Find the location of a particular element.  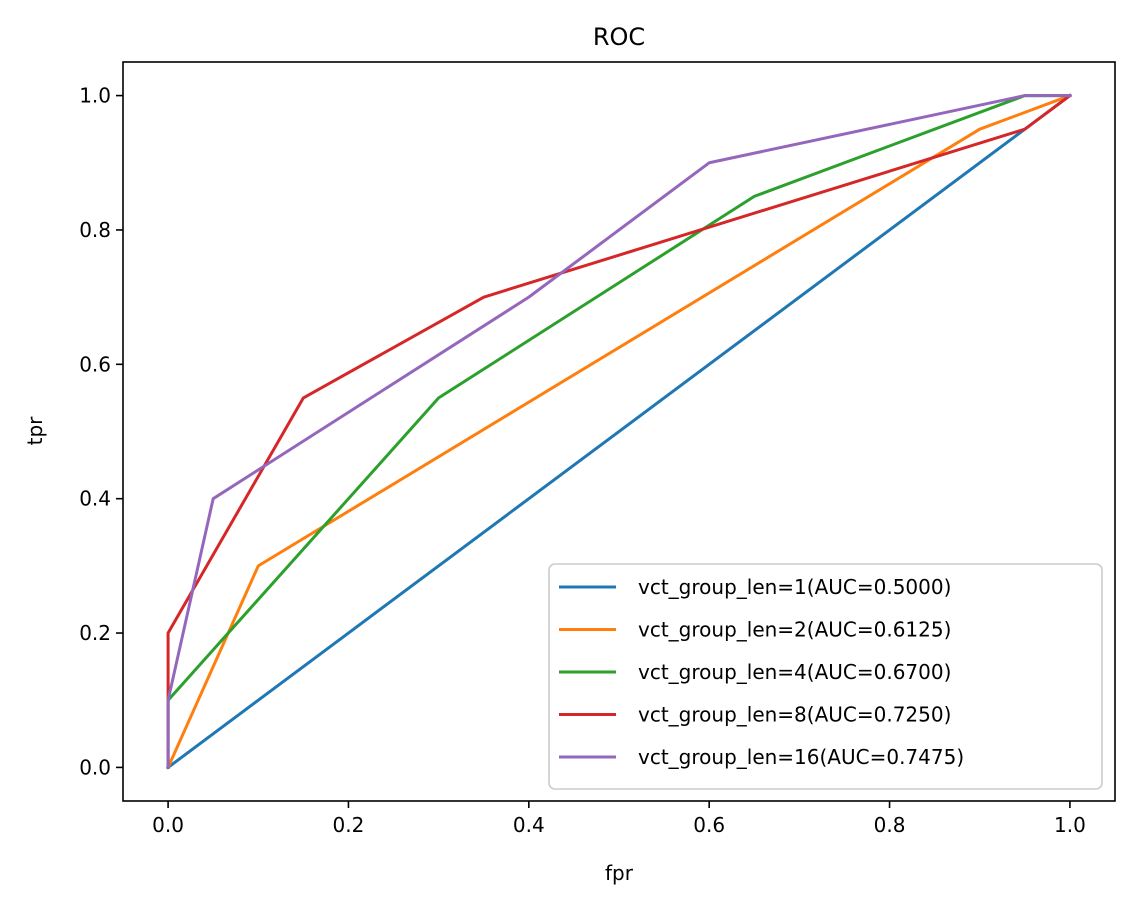

y-tick-label: 0.4 is located at coordinates (95, 499).